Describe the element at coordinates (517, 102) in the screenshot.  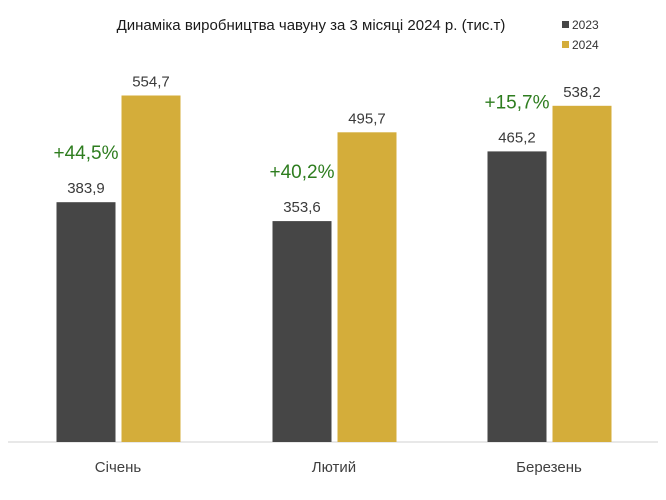
I see `change-annotation-3: +15,7%` at that location.